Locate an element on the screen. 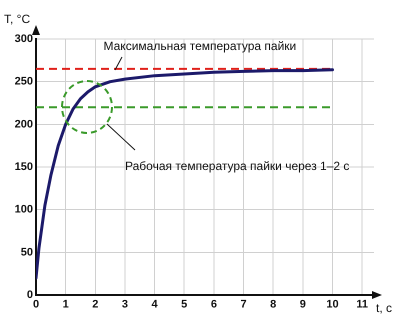  x-tick-label: 11 is located at coordinates (362, 304).